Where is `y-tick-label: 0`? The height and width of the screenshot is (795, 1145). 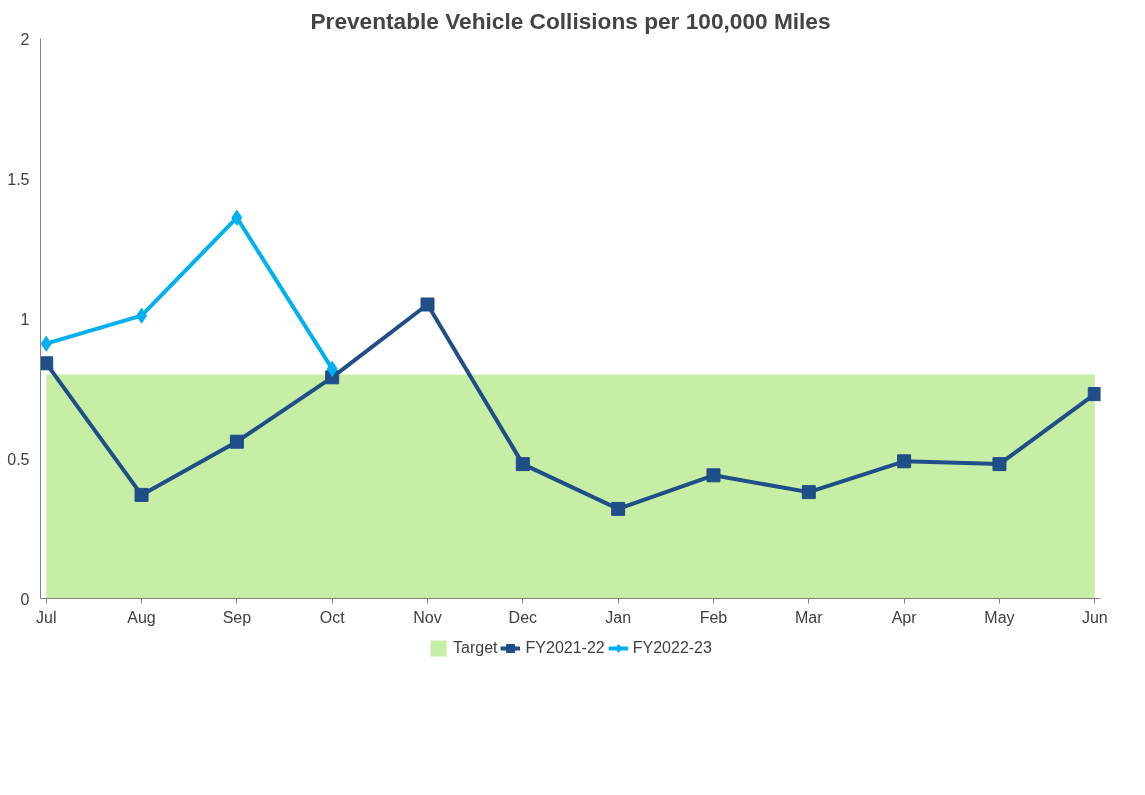
y-tick-label: 0 is located at coordinates (25, 599).